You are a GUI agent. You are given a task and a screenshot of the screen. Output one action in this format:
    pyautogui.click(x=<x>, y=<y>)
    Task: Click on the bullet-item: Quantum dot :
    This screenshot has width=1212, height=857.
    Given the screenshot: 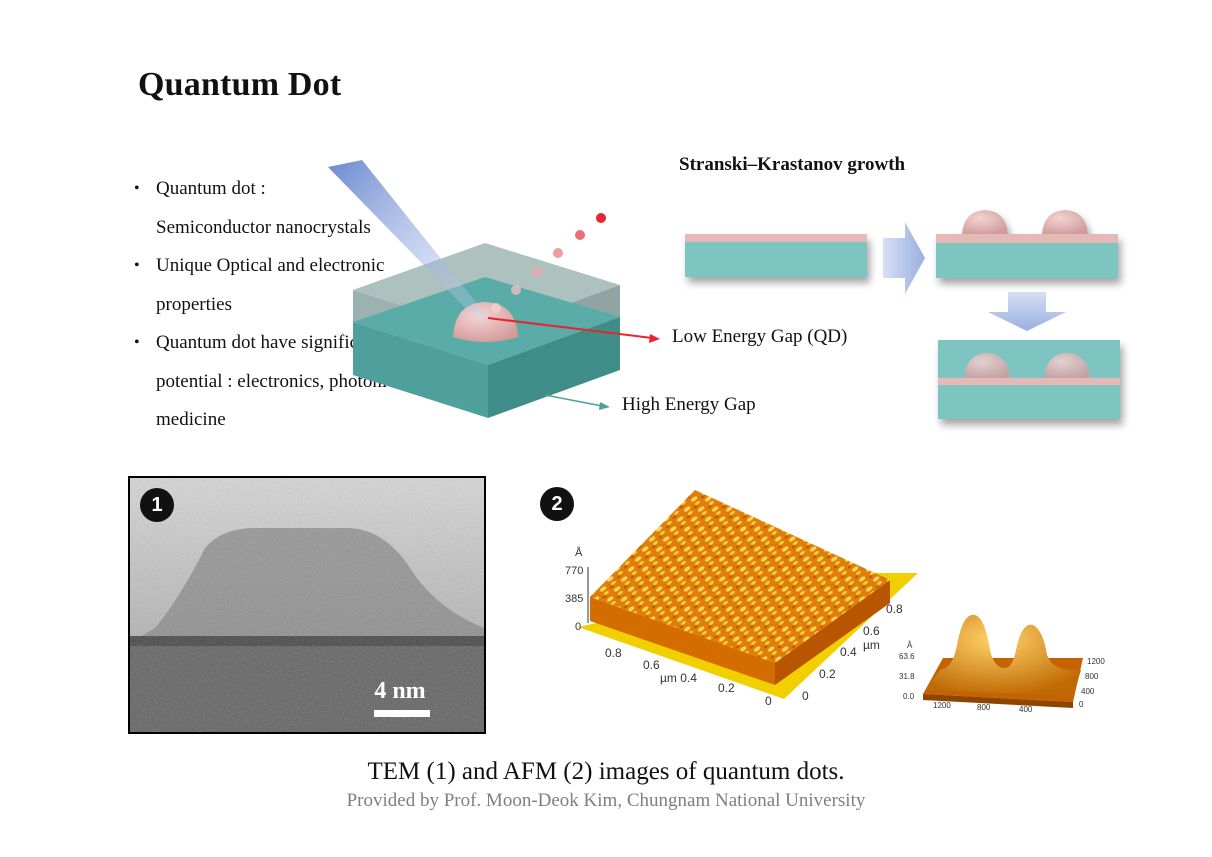 What is the action you would take?
    pyautogui.click(x=314, y=189)
    